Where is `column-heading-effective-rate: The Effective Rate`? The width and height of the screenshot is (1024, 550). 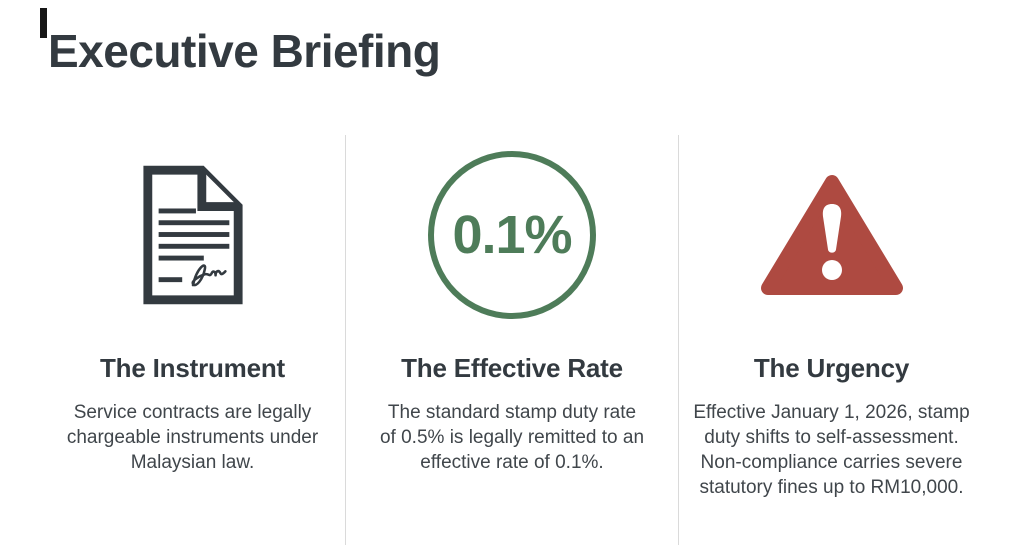
column-heading-effective-rate: The Effective Rate is located at coordinates (512, 368).